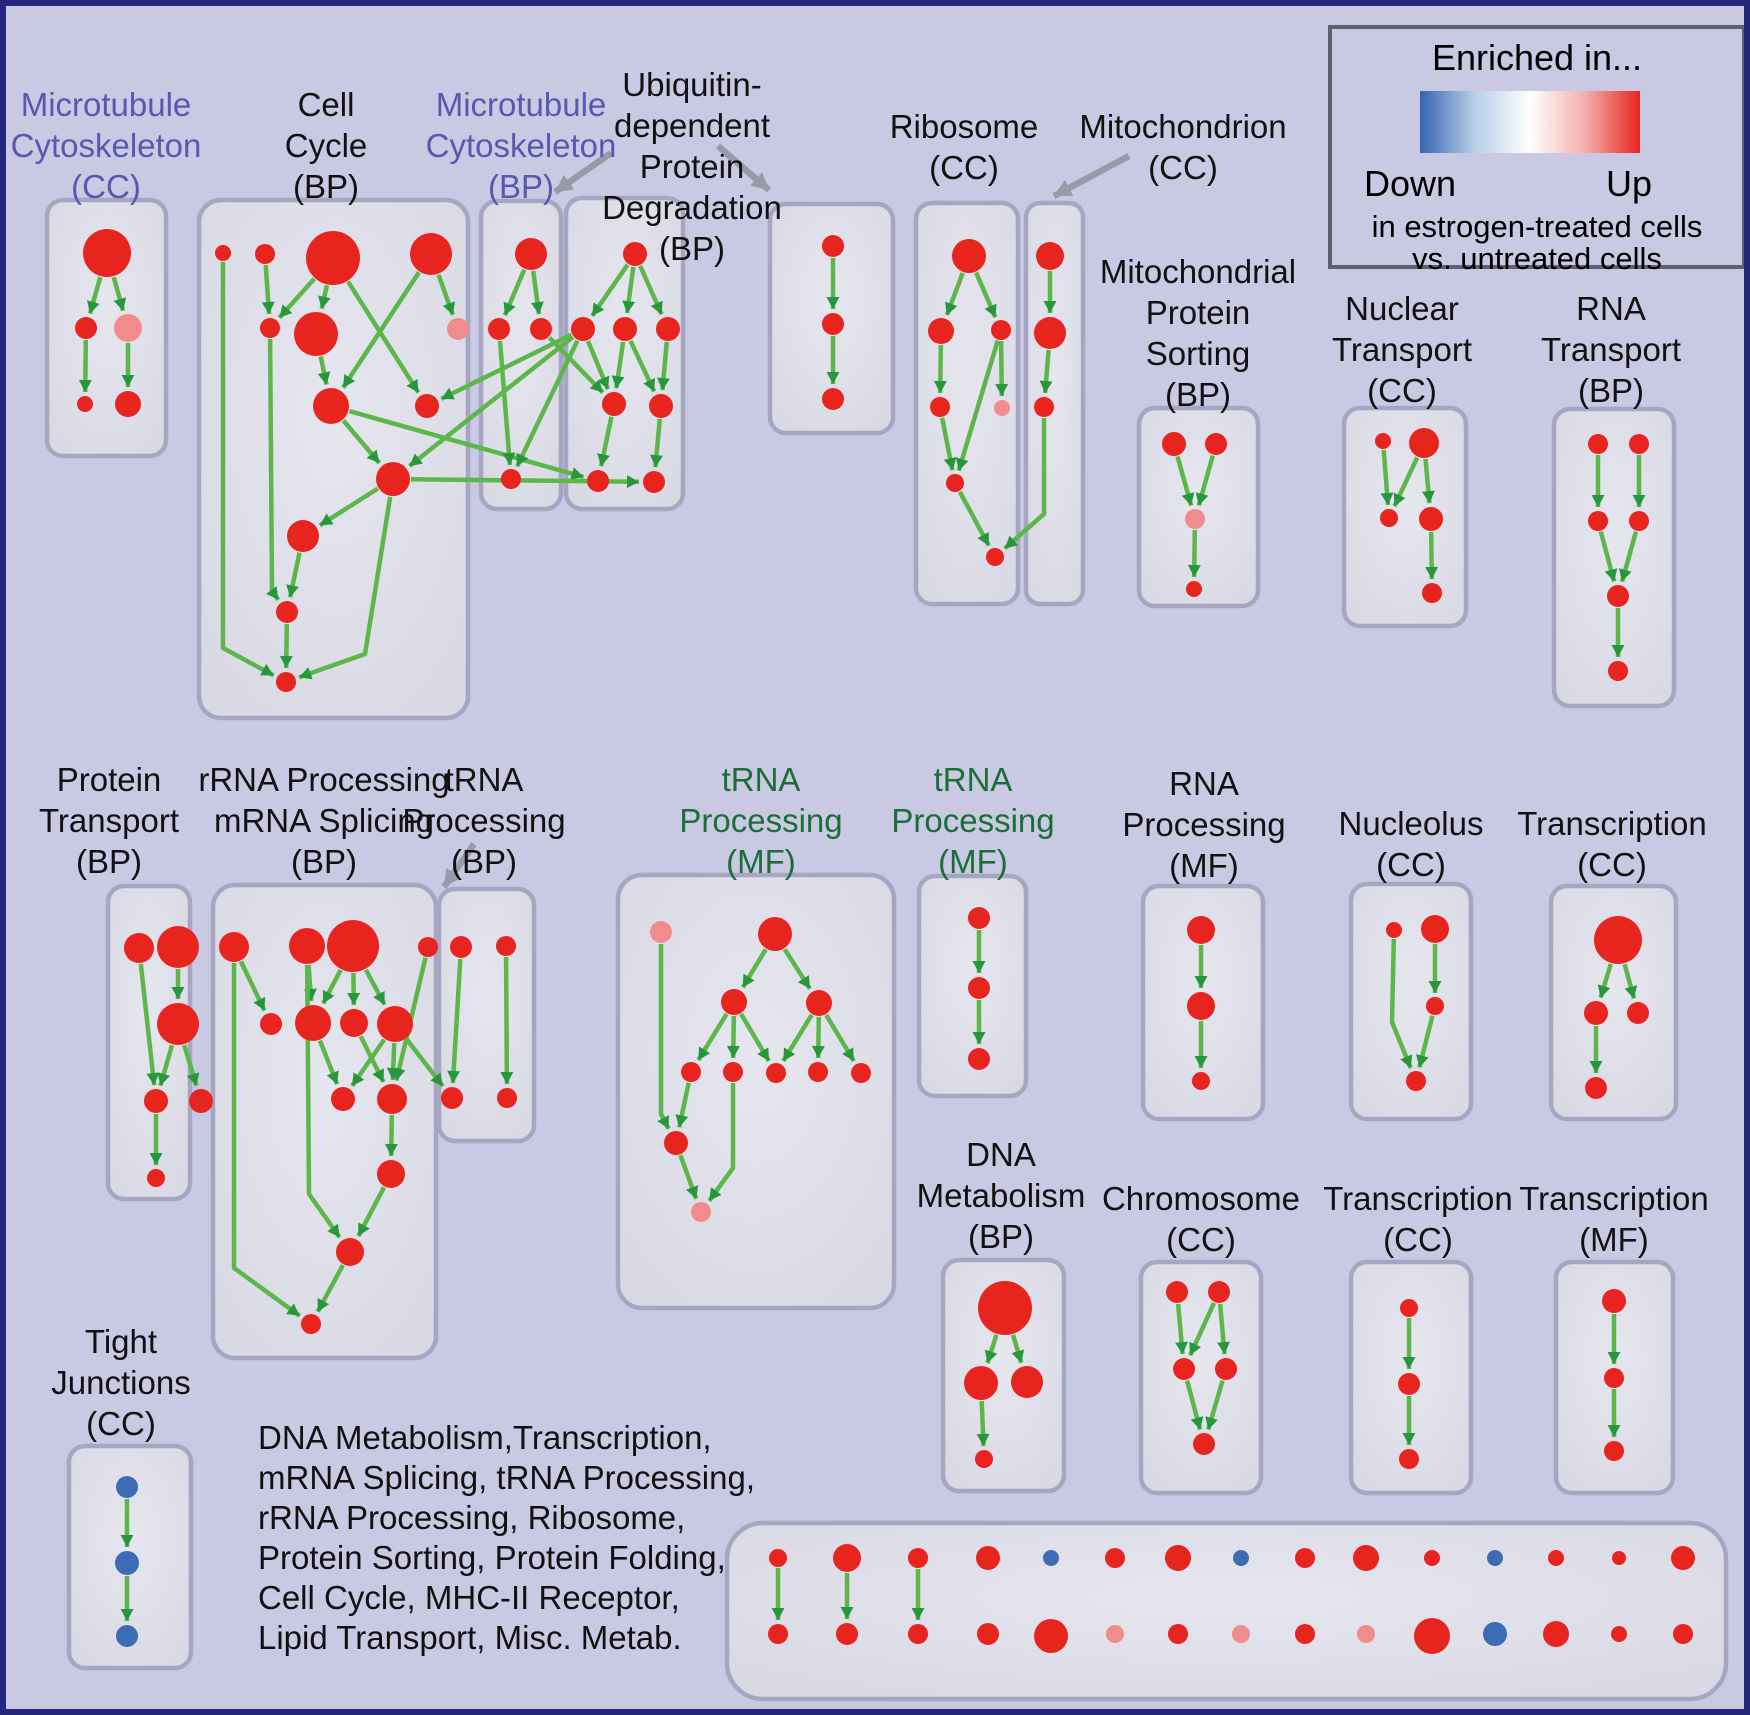 This screenshot has height=1715, width=1750. I want to click on cluster-label-line: Transcription, so click(1614, 1198).